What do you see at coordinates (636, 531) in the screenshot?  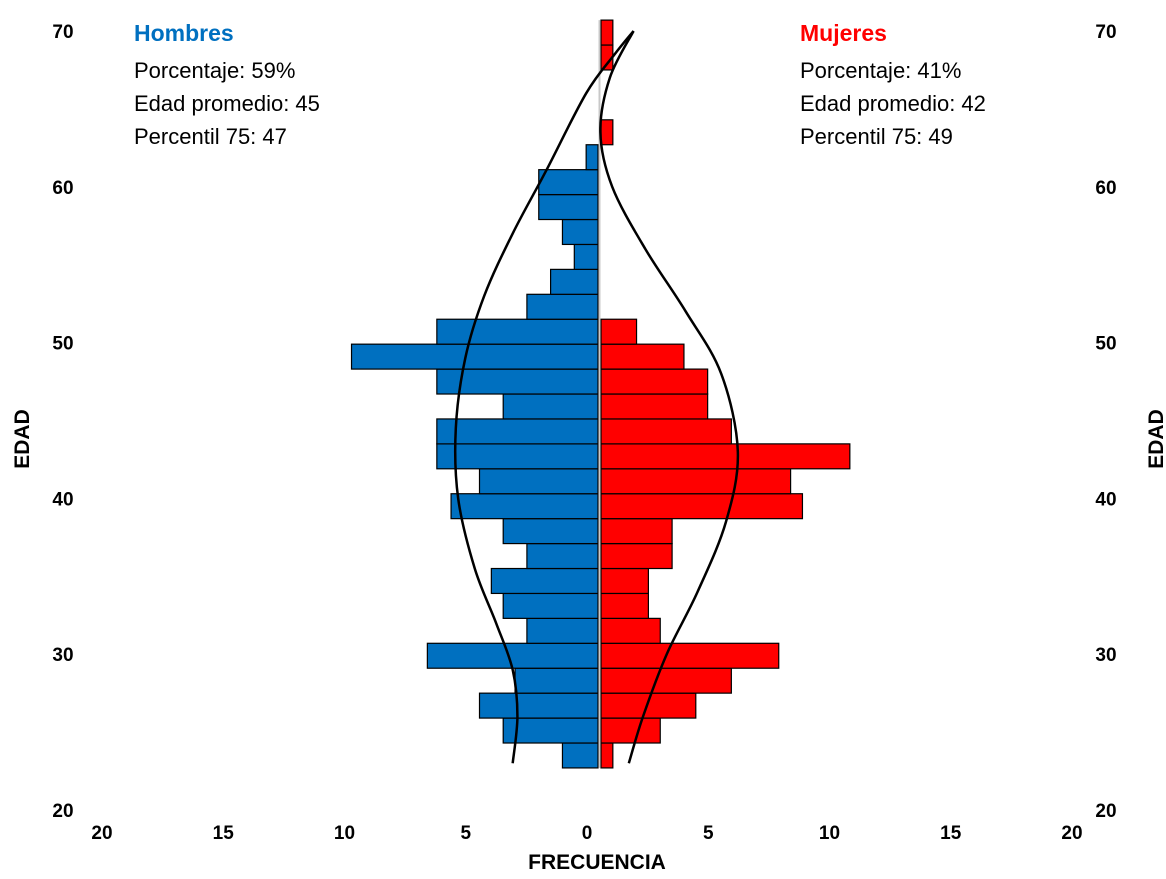 I see `bar-women-age-37.9` at bounding box center [636, 531].